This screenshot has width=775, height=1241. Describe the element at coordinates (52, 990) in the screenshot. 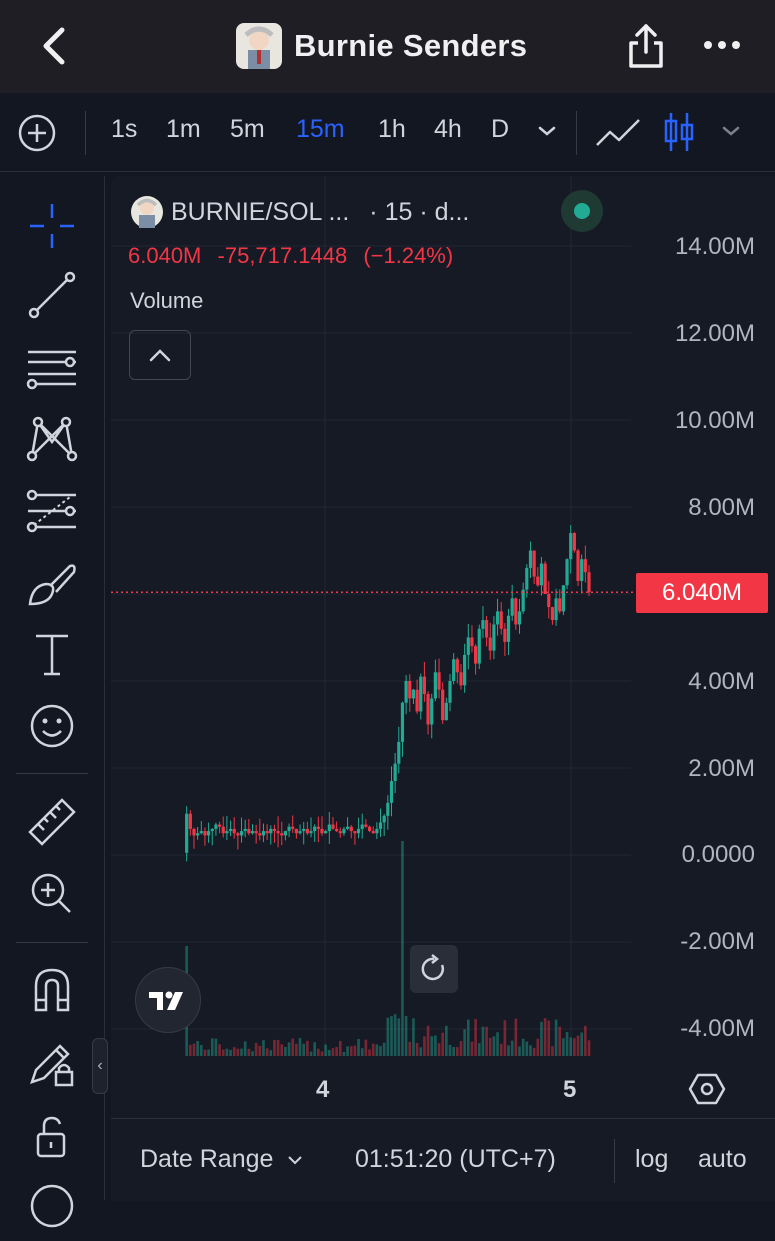

I see `magnet-icon` at that location.